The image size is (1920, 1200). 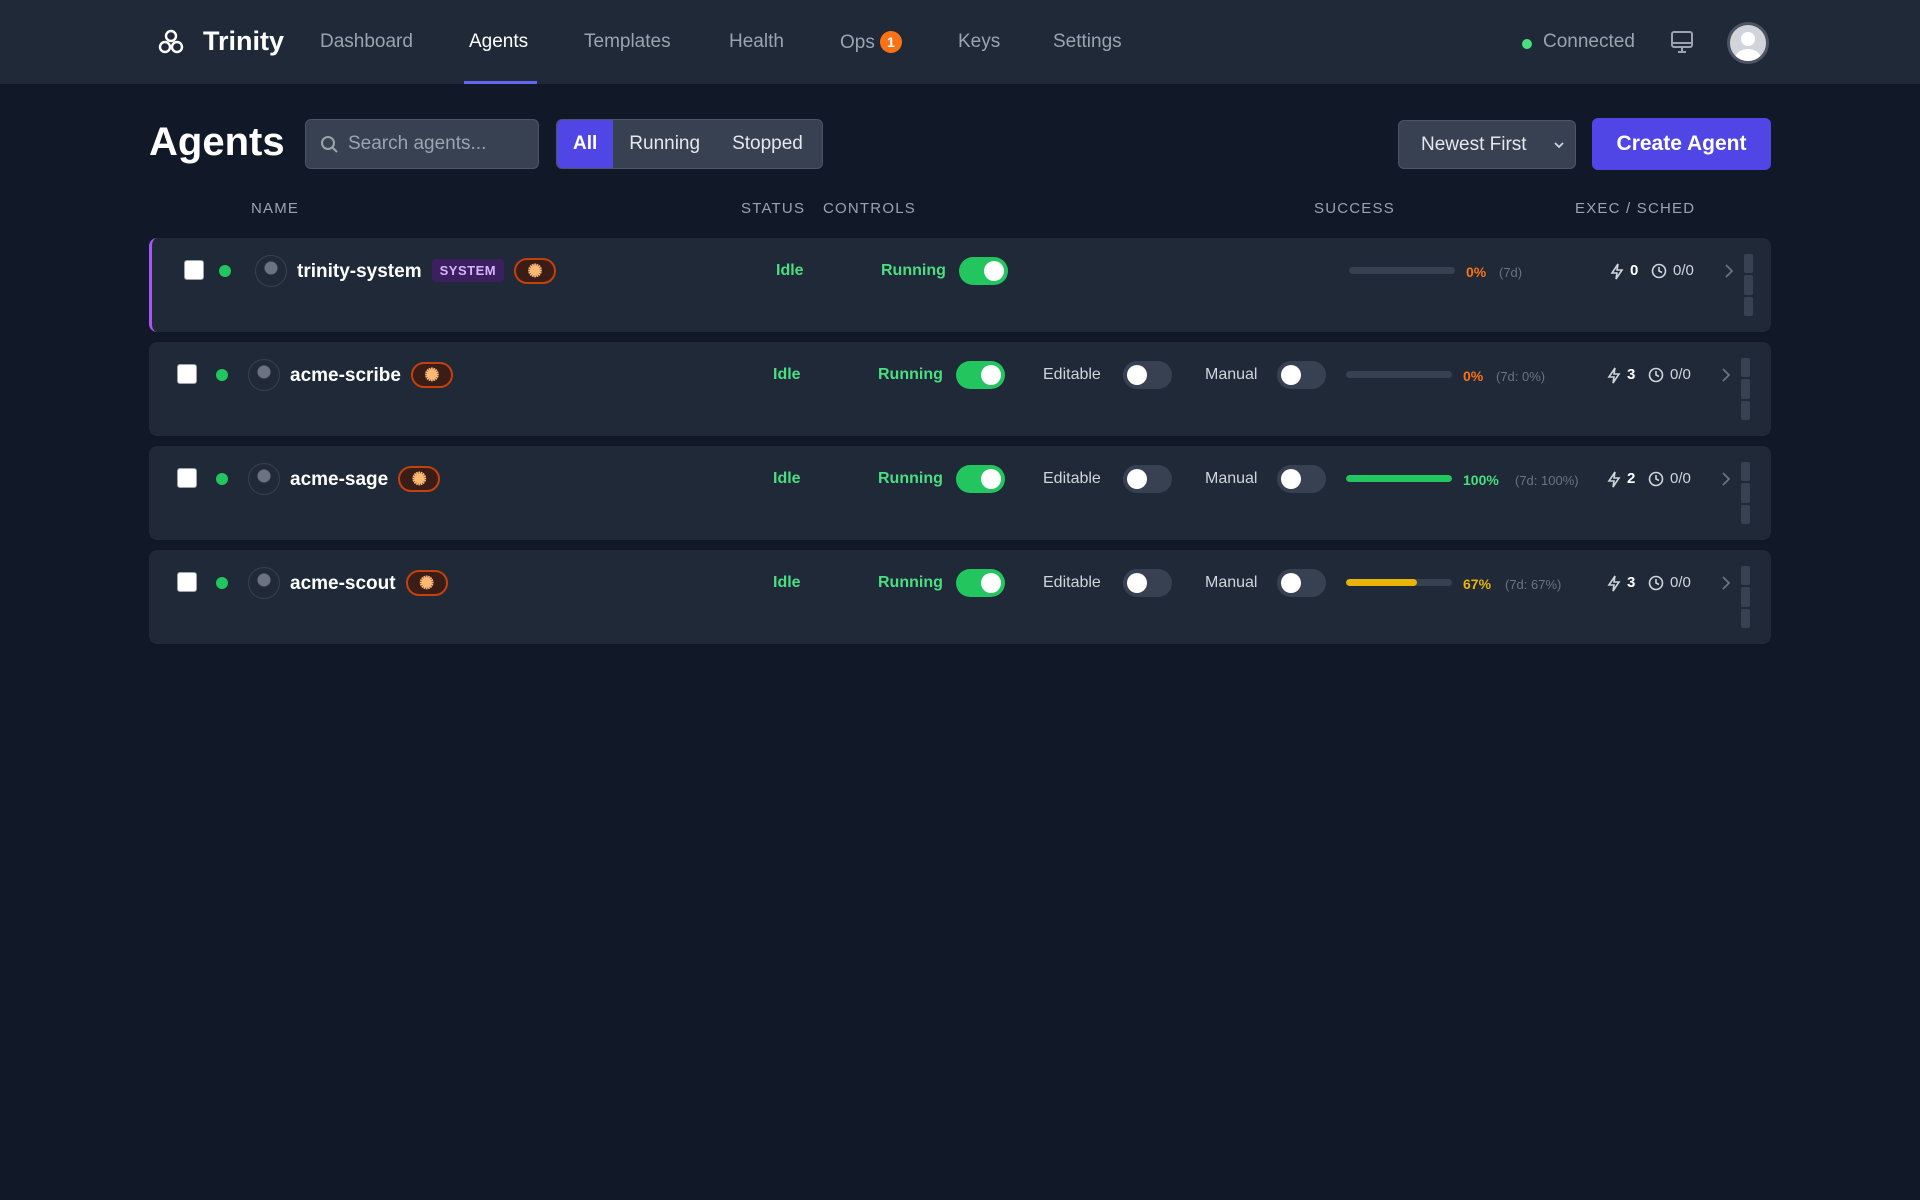 I want to click on agent-name: acme-scout ✺, so click(x=369, y=583).